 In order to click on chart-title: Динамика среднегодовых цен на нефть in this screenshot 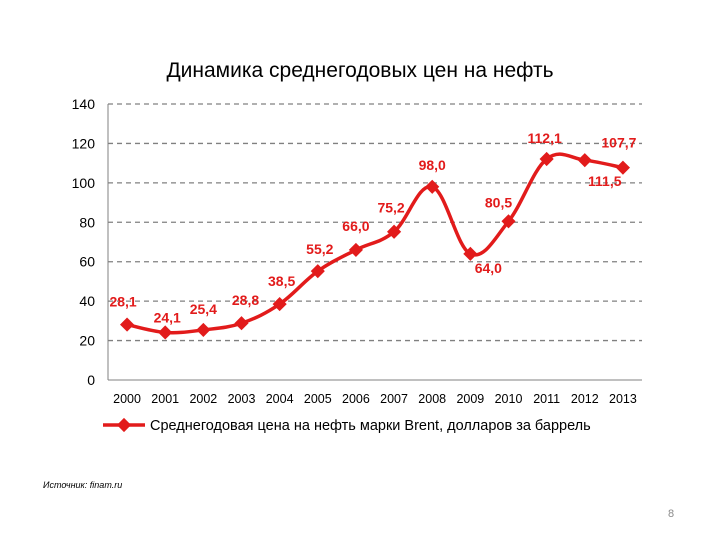, I will do `click(359, 70)`.